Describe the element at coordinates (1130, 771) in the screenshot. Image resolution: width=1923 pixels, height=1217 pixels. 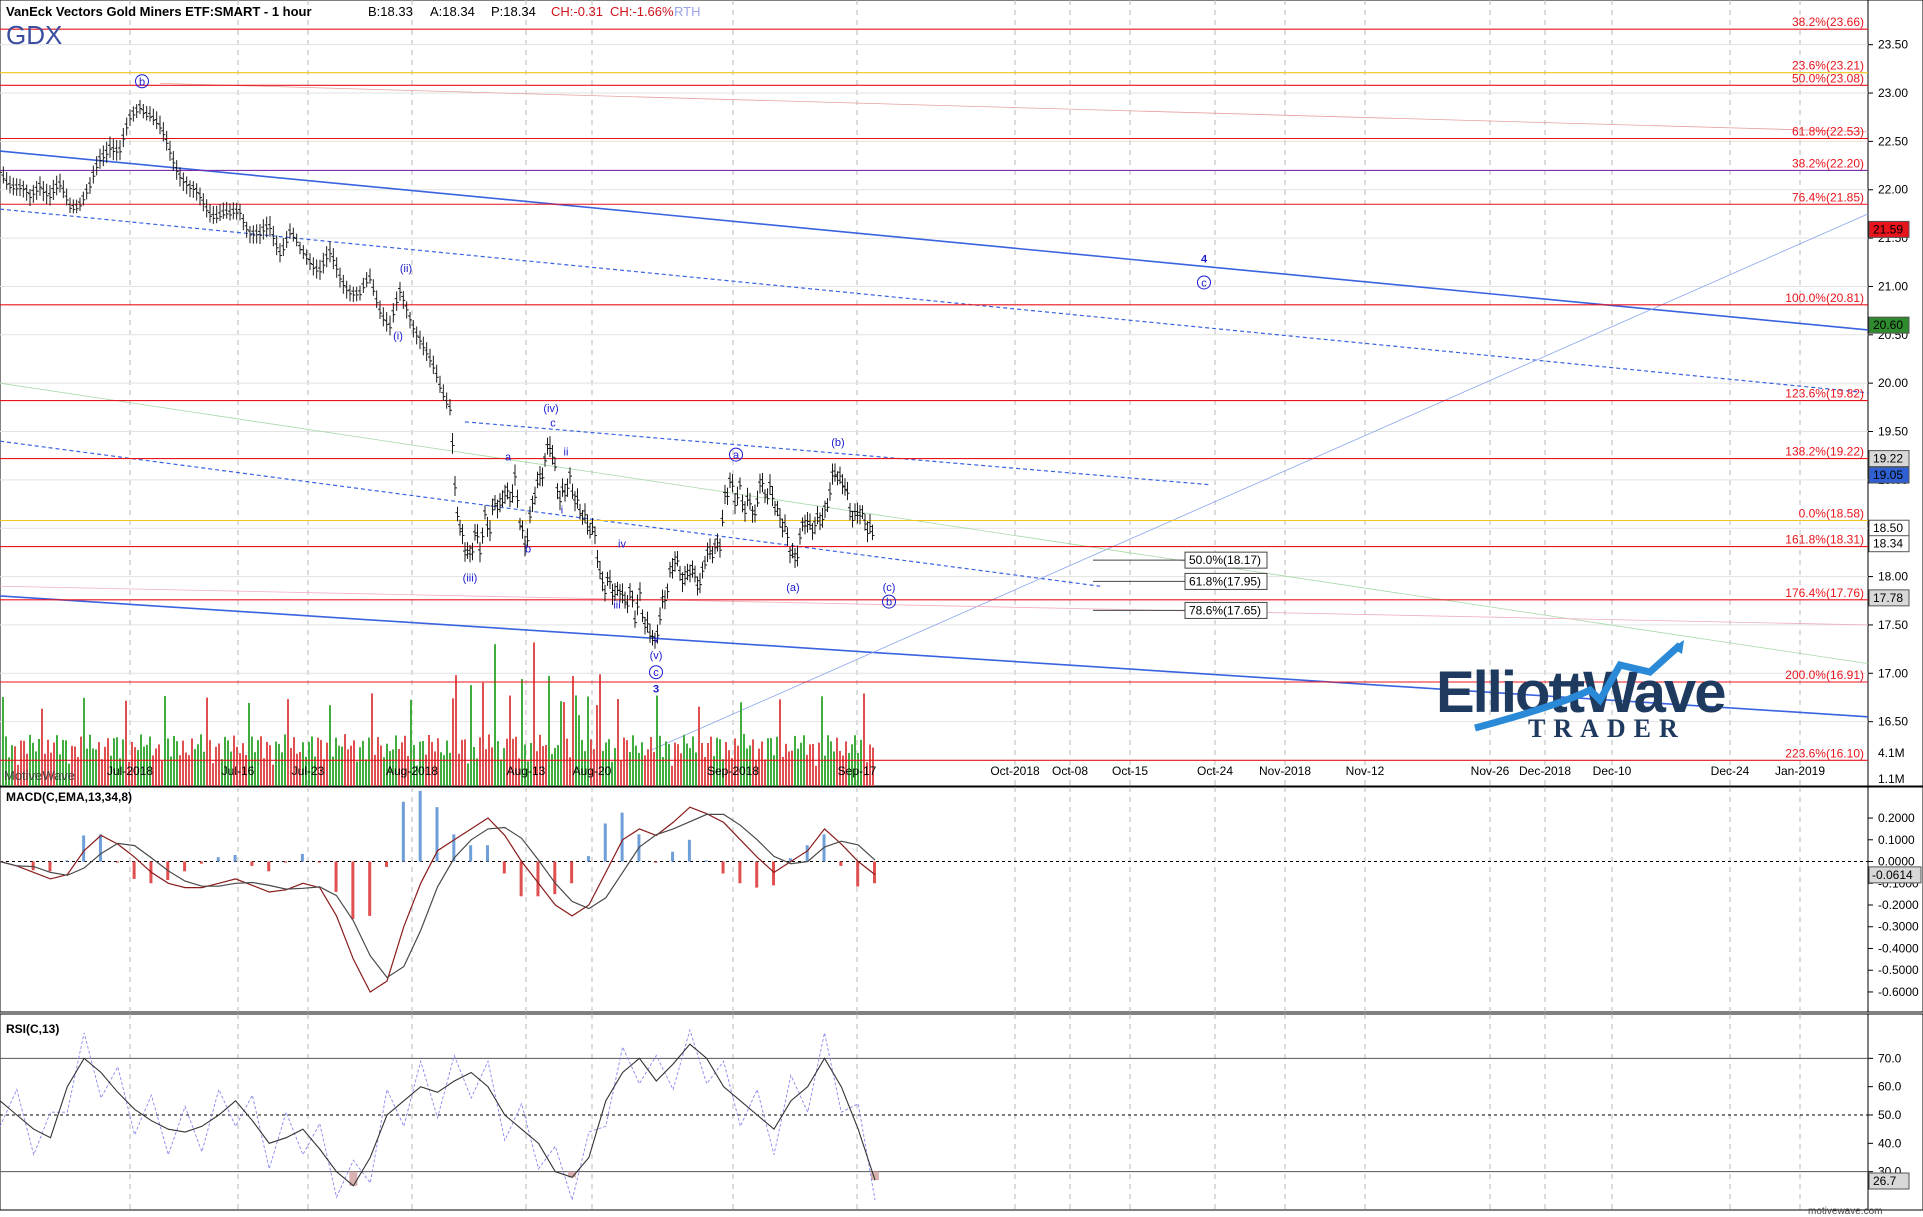
I see `x-tick-label: Oct-15` at that location.